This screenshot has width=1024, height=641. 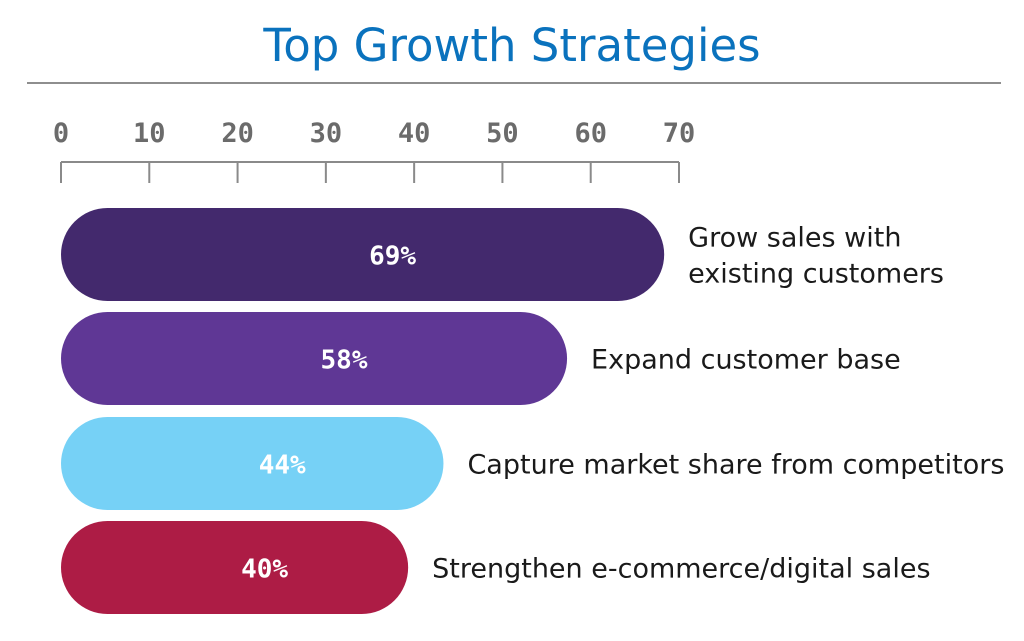 I want to click on category-label: Expand customer base, so click(x=746, y=360).